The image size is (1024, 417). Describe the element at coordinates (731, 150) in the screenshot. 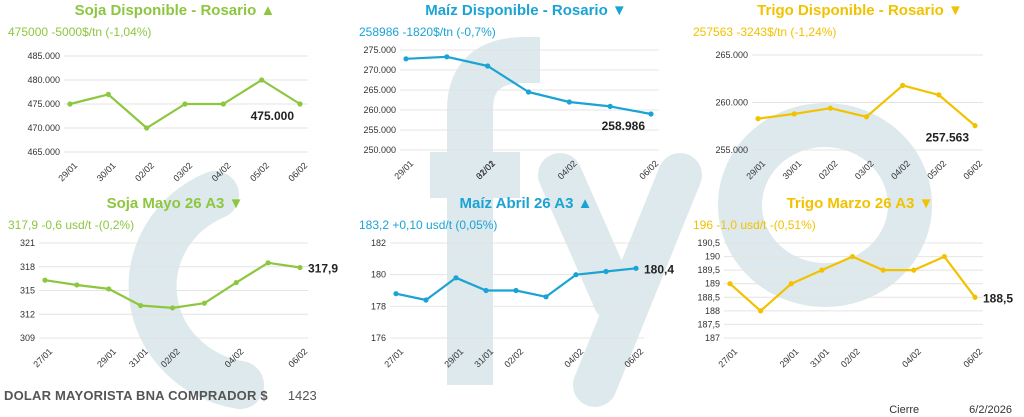

I see `y-tick-label: 255.000` at that location.